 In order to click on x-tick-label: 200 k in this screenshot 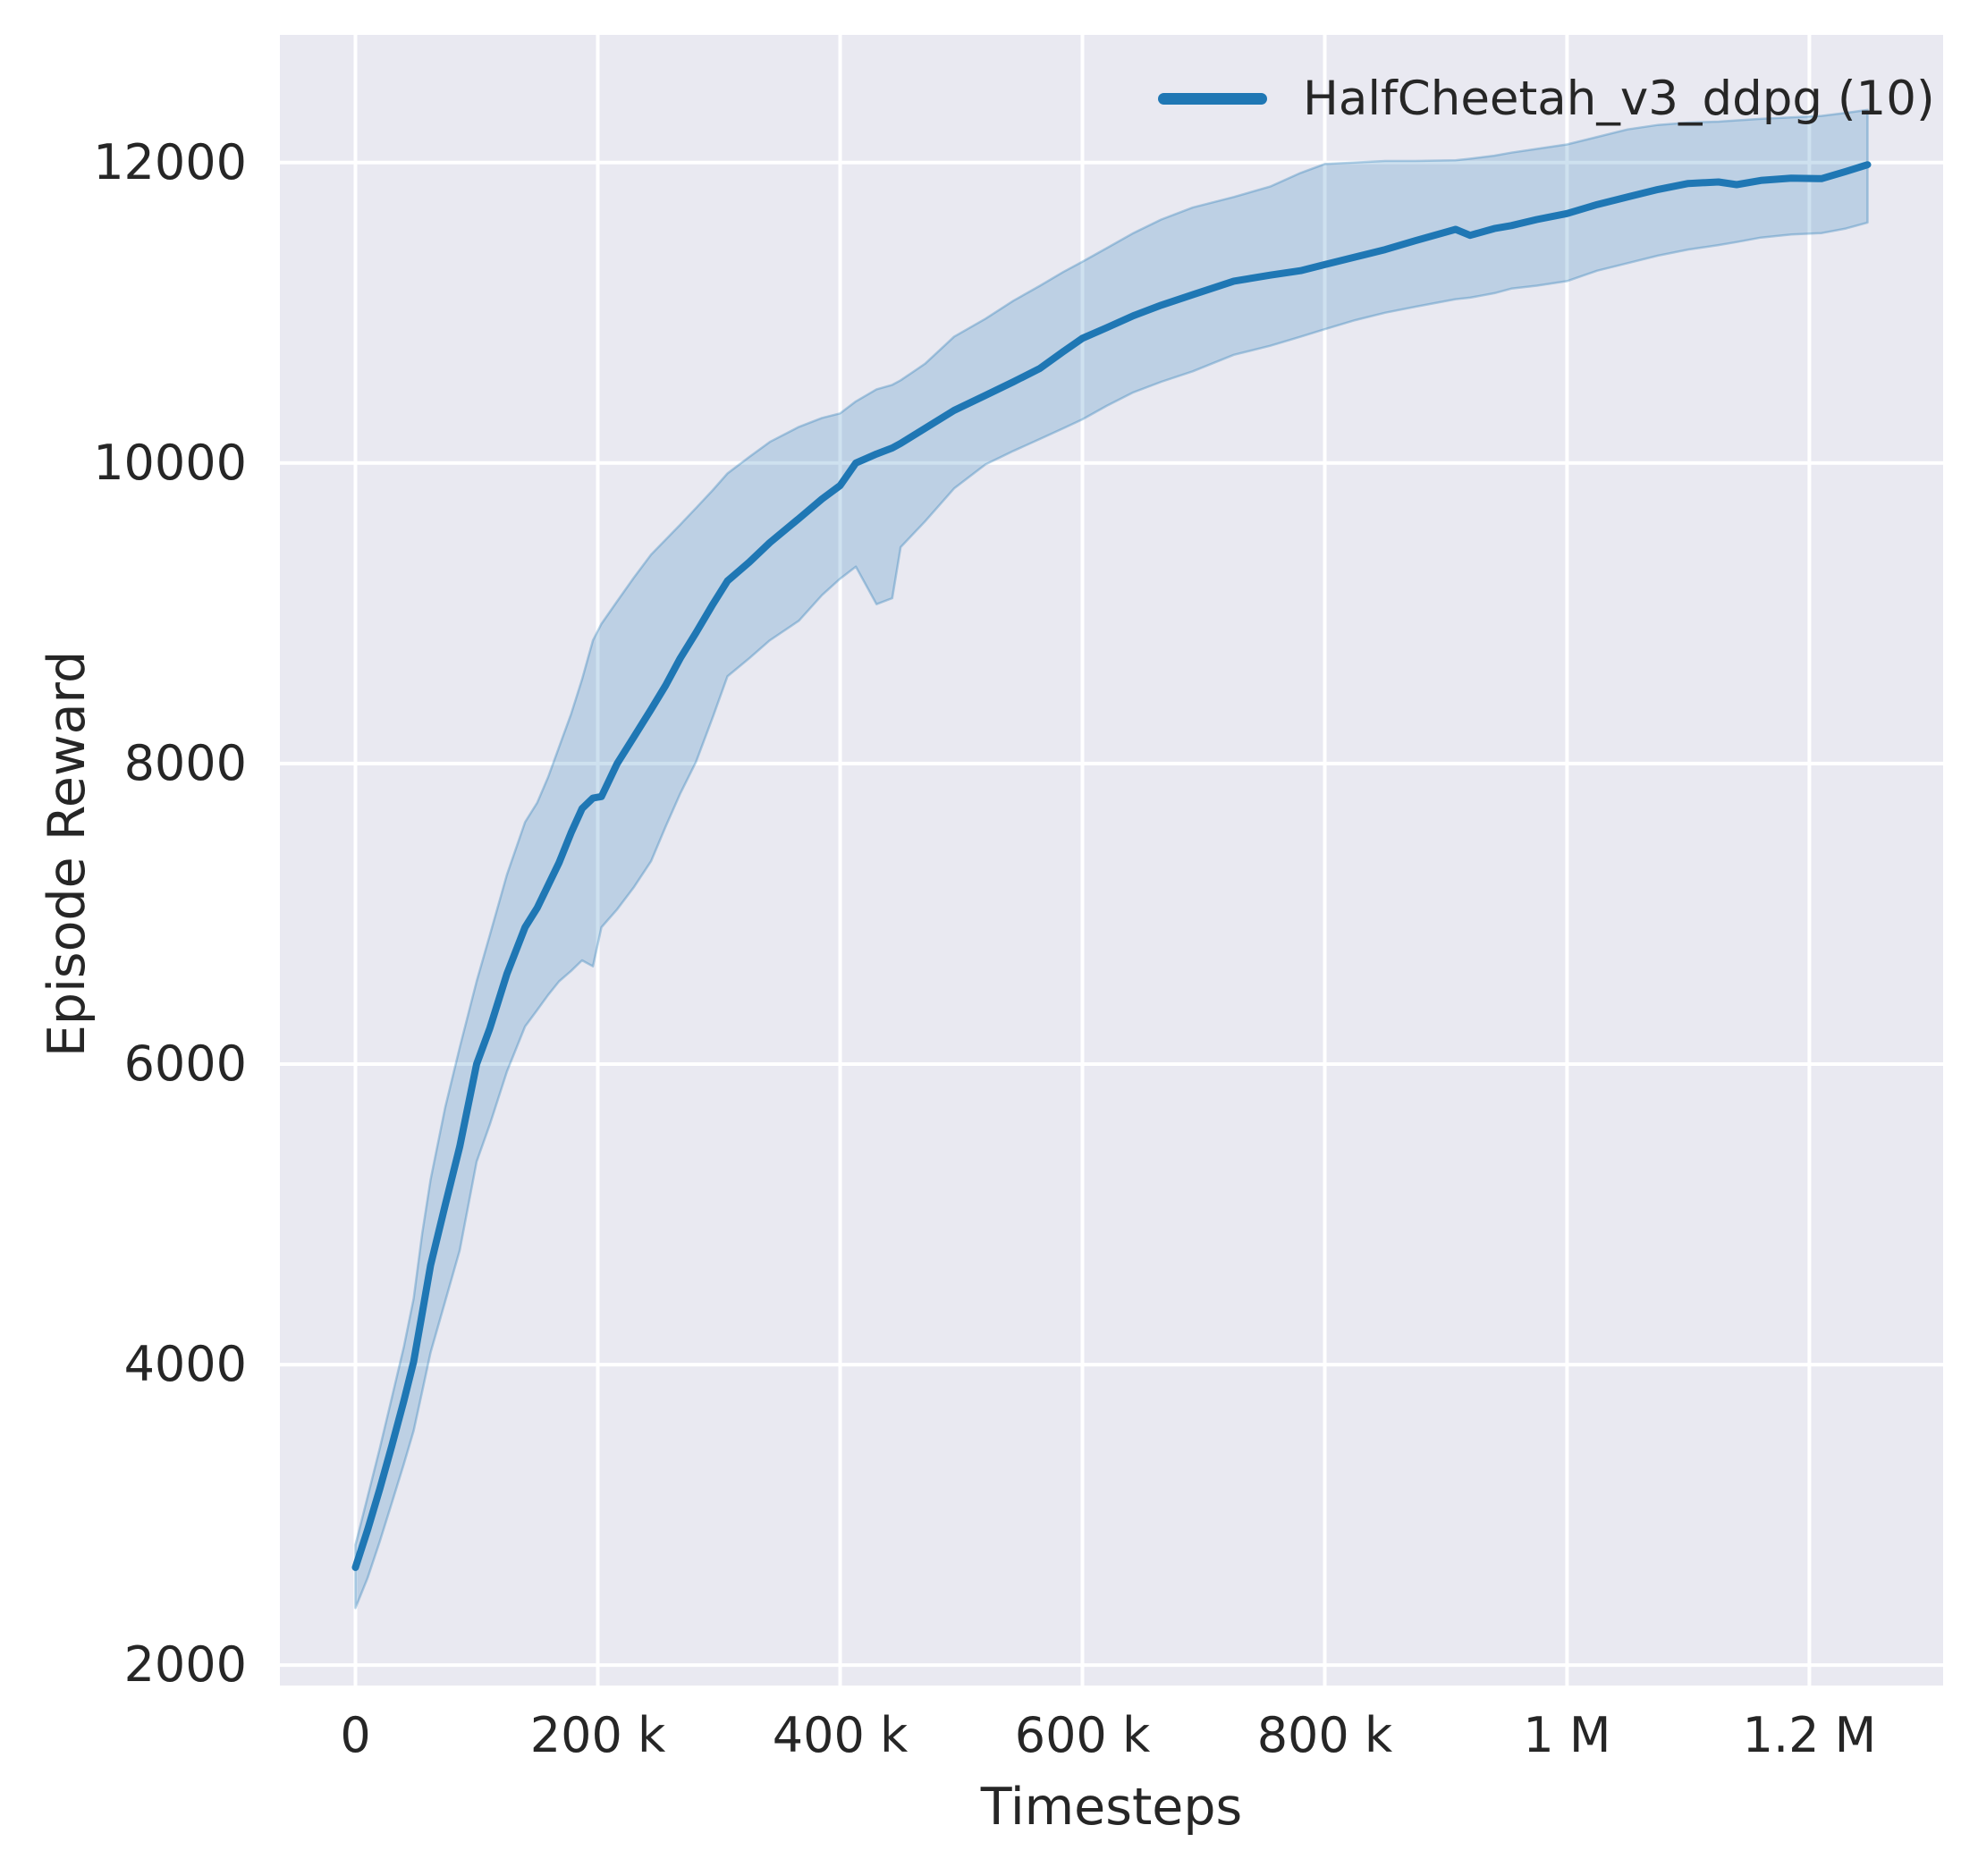, I will do `click(597, 1735)`.